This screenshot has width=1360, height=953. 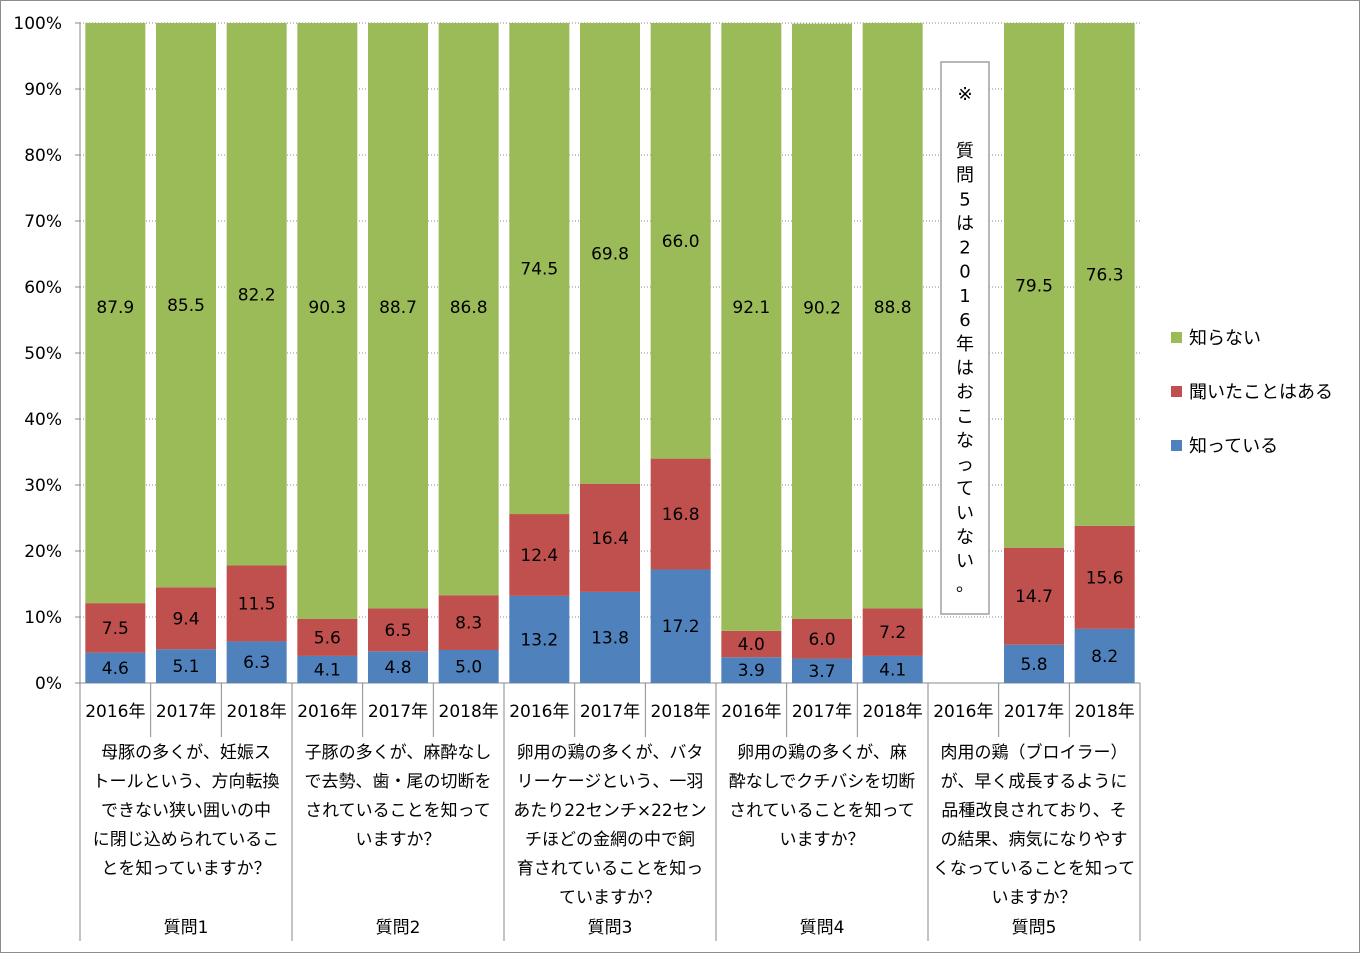 I want to click on data-label-knows: 5.1, so click(x=185, y=667).